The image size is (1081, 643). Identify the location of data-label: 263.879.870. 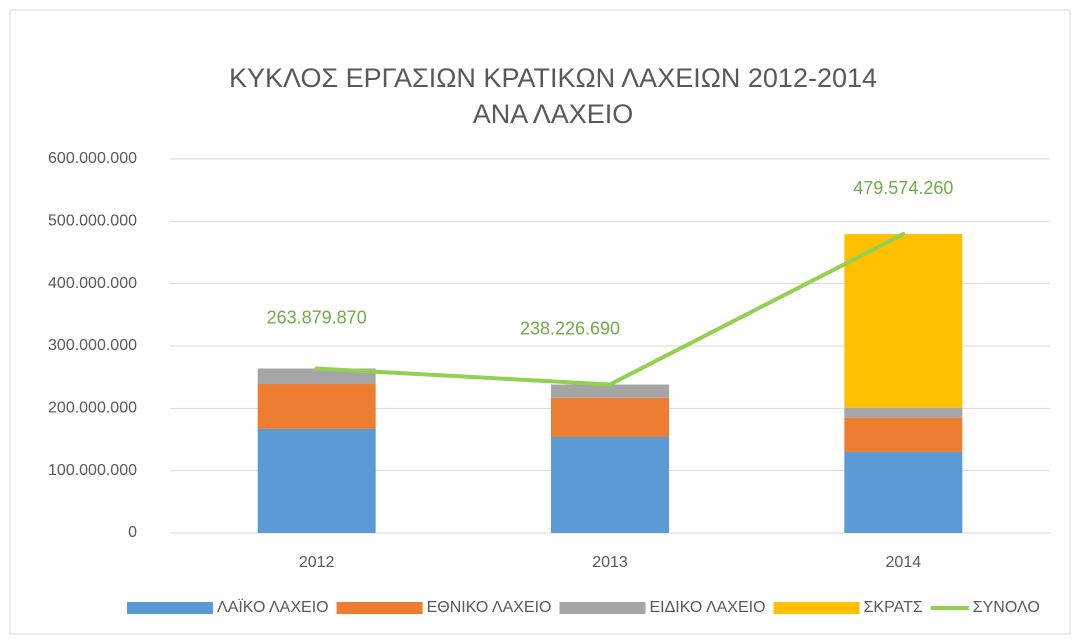
(317, 317).